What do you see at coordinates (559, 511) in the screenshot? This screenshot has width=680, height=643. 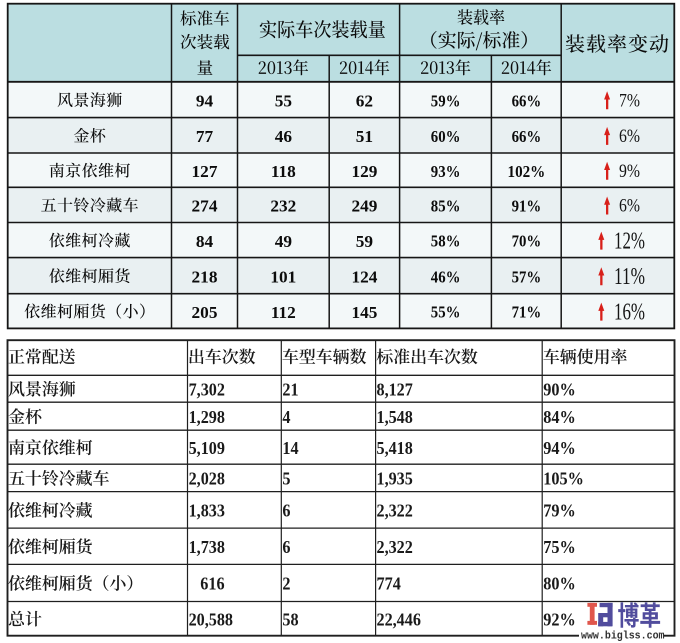 I see `svg-text: 79%` at bounding box center [559, 511].